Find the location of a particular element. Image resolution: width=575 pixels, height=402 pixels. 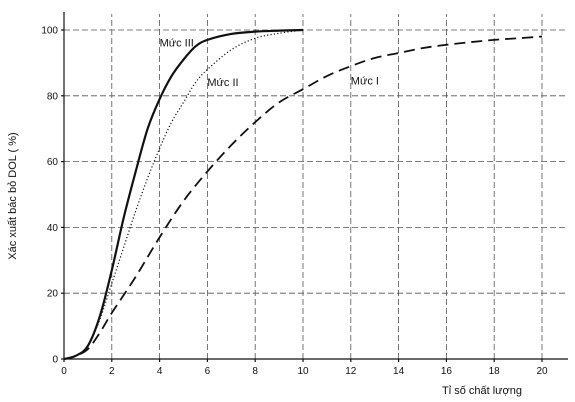

x-tick-label-18: 18 is located at coordinates (495, 371).